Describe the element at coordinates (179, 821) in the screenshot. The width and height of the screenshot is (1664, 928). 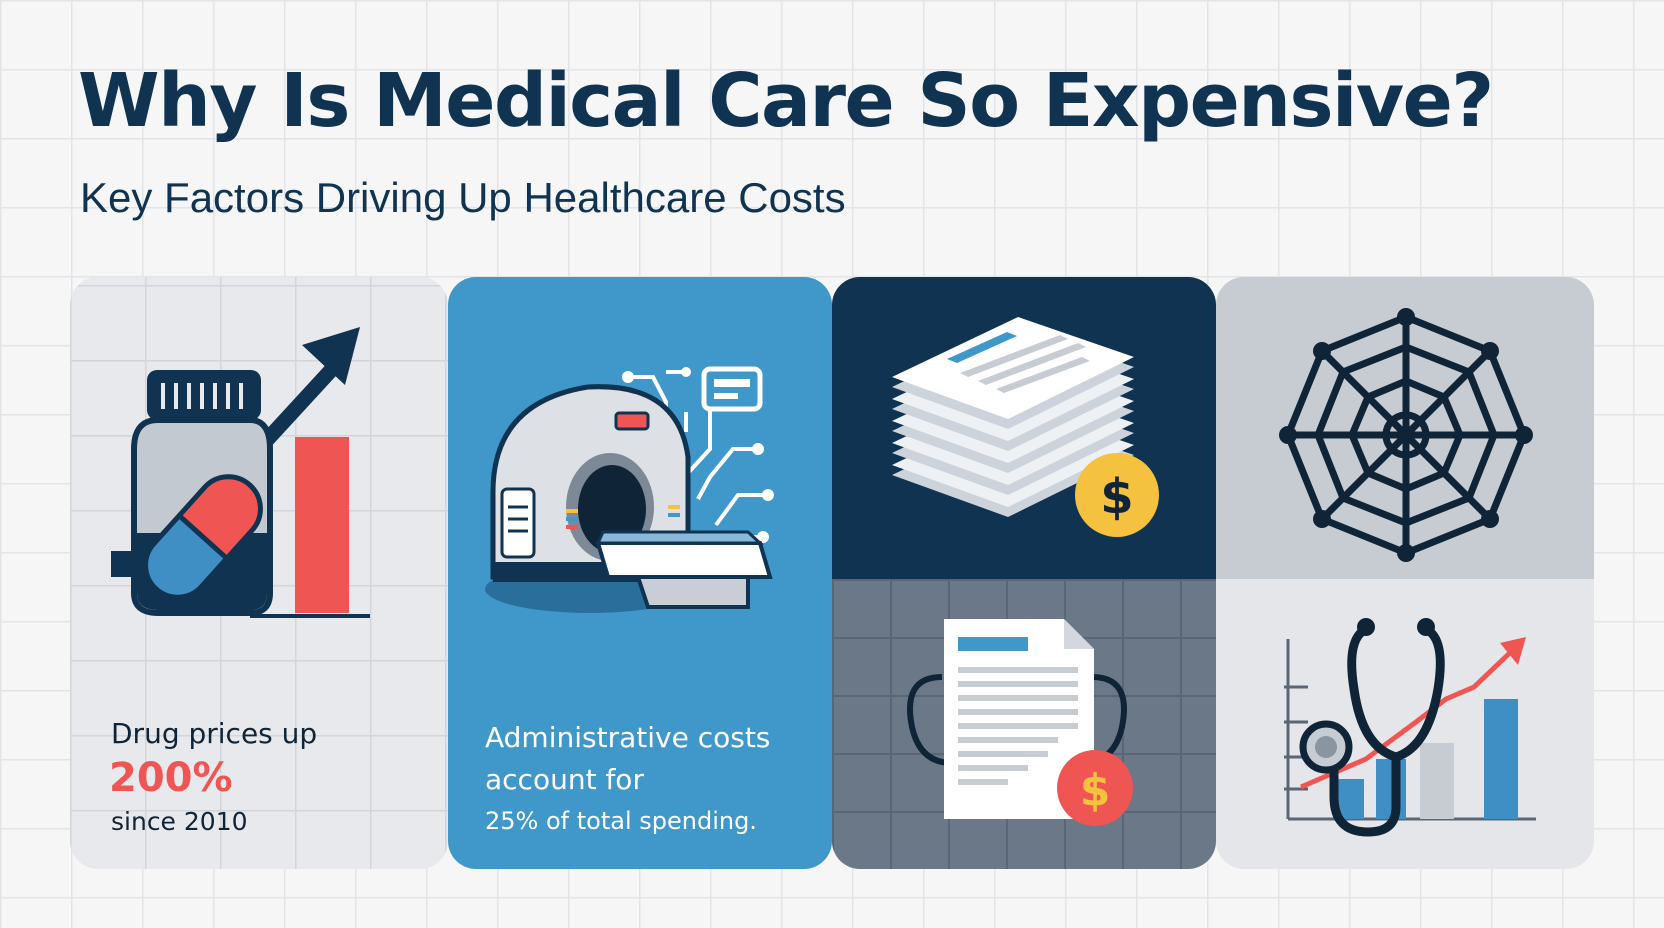
I see `drug-price-since: since 2010` at that location.